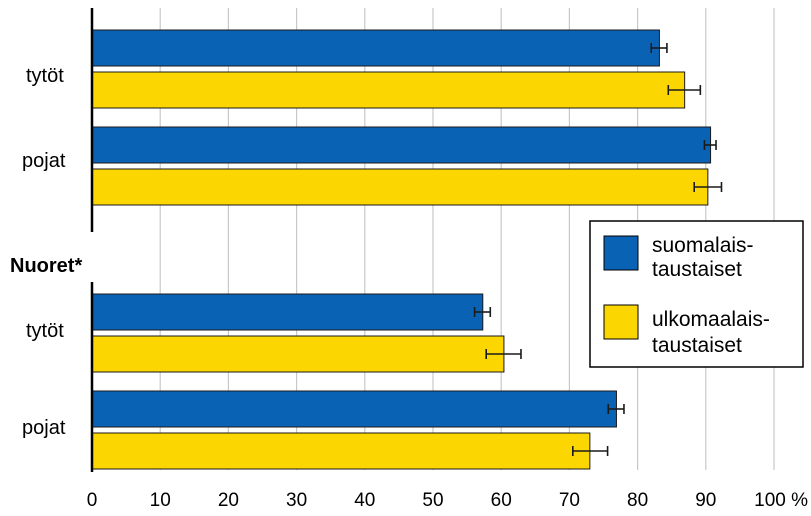 The height and width of the screenshot is (516, 811). I want to click on category-label-pojat-1: pojat, so click(44, 161).